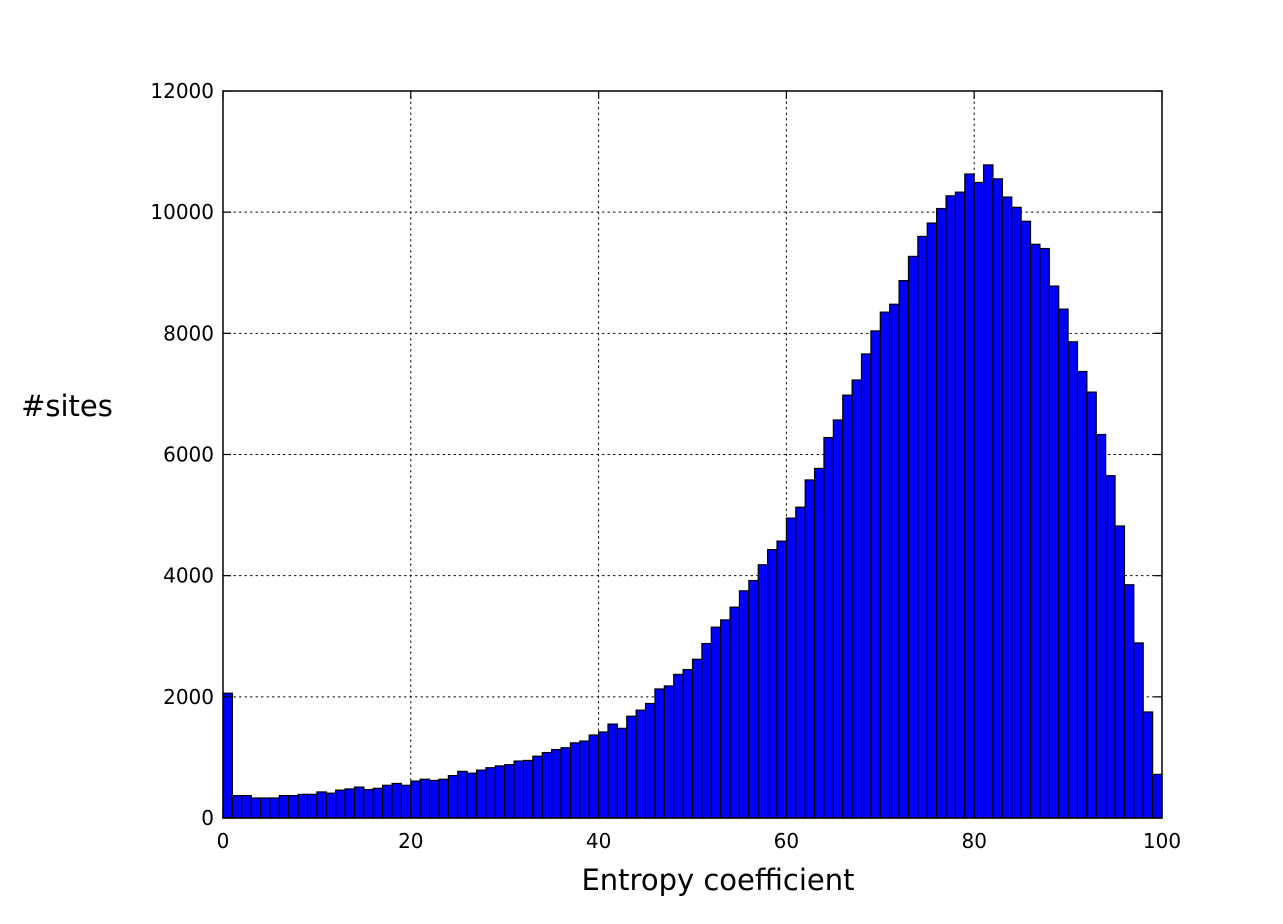 This screenshot has height=924, width=1283. Describe the element at coordinates (182, 454) in the screenshot. I see `y-tick-labels: 0 2000 4000 6000 8000 10000 12000` at that location.